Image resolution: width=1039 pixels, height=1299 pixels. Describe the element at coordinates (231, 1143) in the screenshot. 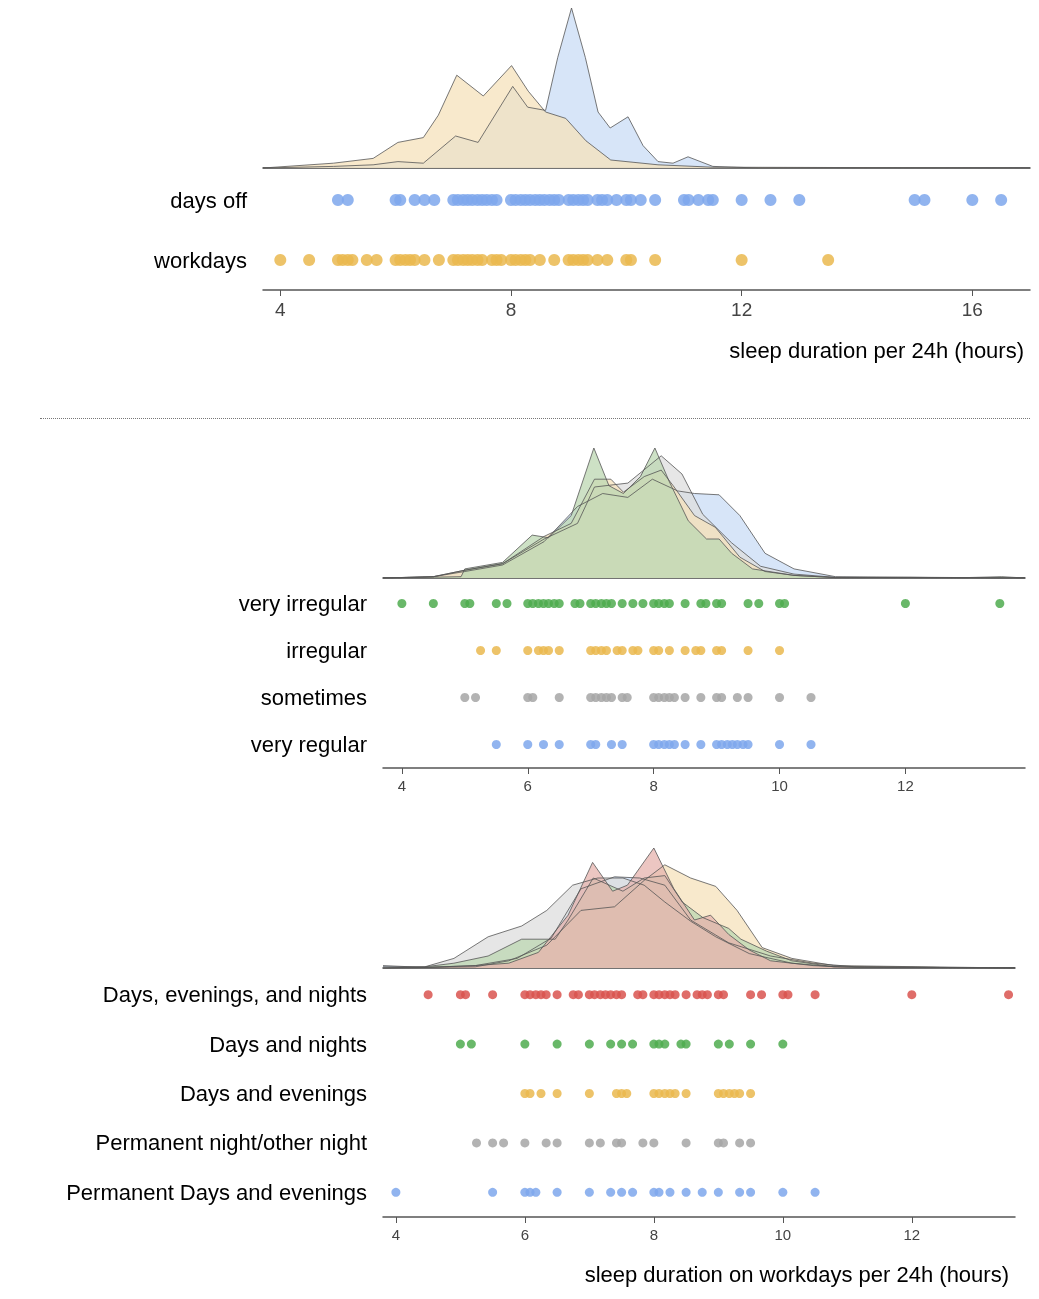

I see `y-tick-label: Permanent night/other night` at that location.